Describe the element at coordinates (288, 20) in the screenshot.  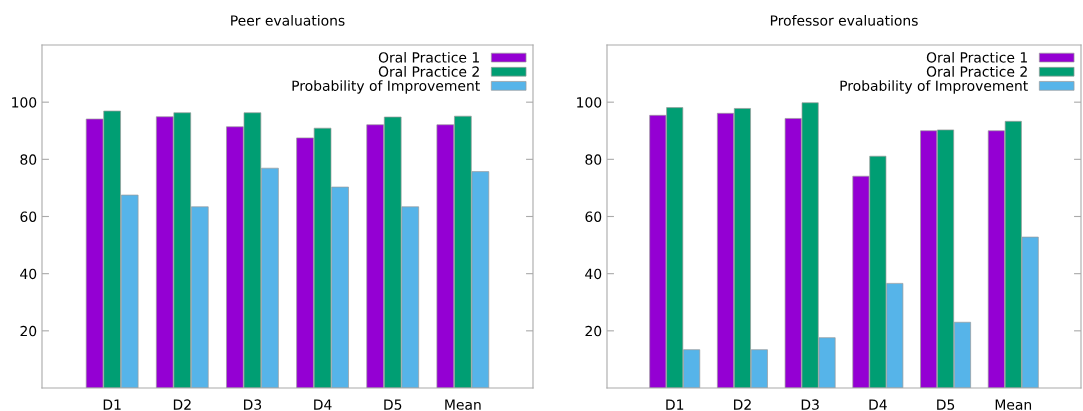
I see `chart-title: Peer evaluations` at that location.